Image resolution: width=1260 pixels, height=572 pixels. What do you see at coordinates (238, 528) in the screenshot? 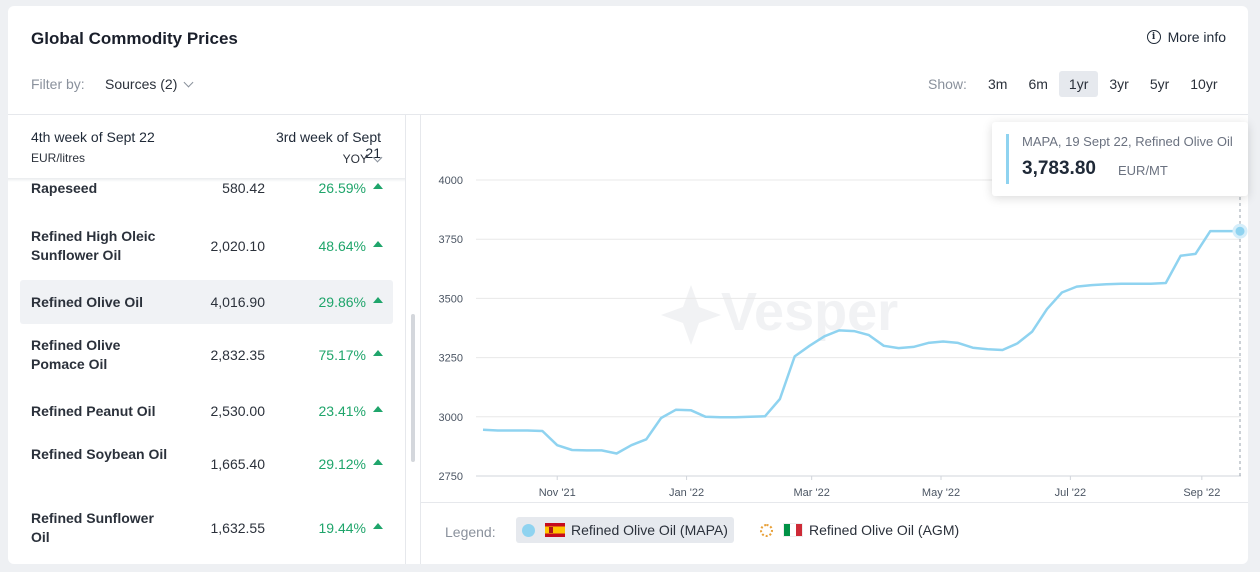
I see `commodity-price: 1,632.55` at bounding box center [238, 528].